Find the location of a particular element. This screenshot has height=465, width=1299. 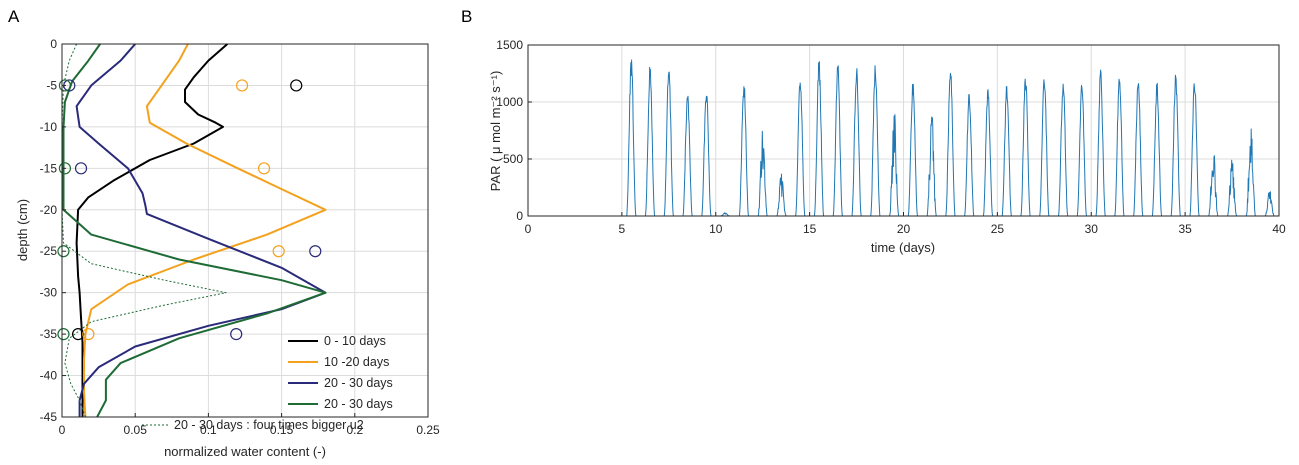

panel-a-ytick-label: -45 is located at coordinates (49, 417).